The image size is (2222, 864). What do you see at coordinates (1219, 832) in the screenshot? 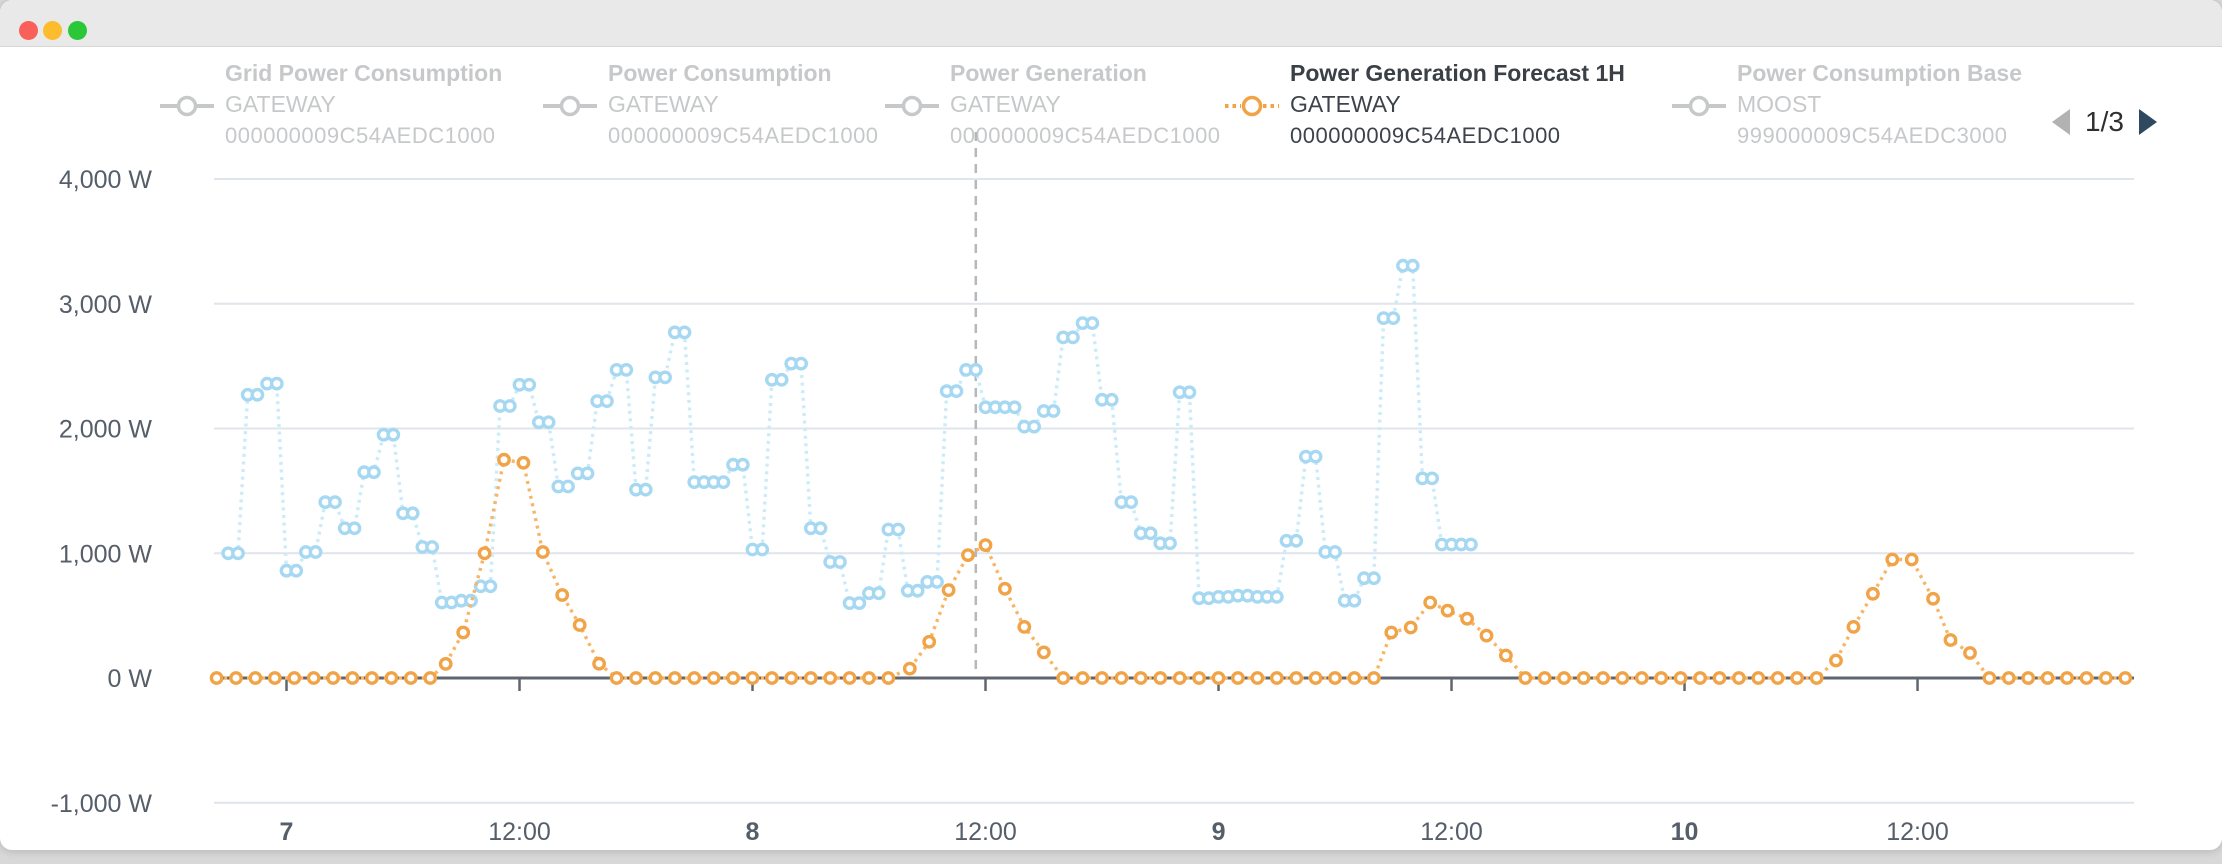
I see `svg-text: 9` at bounding box center [1219, 832].